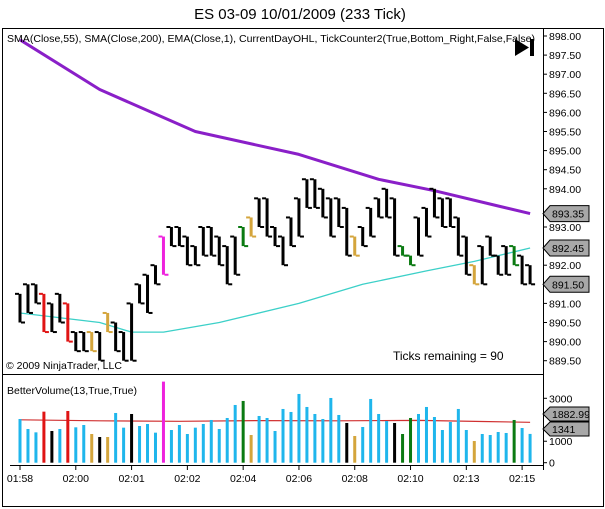  What do you see at coordinates (131, 479) in the screenshot?
I see `time-axis-label: 02:01` at bounding box center [131, 479].